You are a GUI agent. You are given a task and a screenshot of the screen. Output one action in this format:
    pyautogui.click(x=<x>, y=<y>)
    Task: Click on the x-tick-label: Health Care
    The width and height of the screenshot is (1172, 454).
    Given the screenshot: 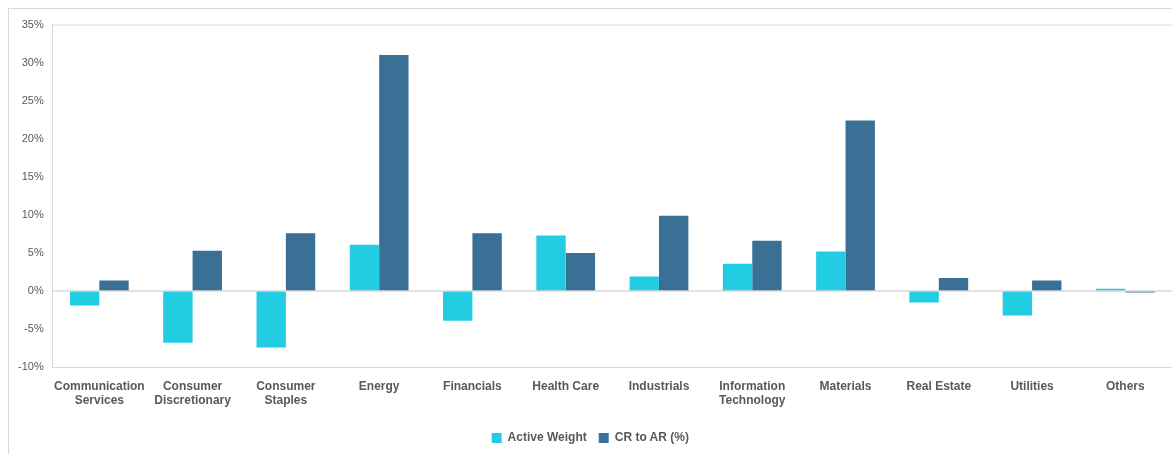 What is the action you would take?
    pyautogui.click(x=566, y=385)
    